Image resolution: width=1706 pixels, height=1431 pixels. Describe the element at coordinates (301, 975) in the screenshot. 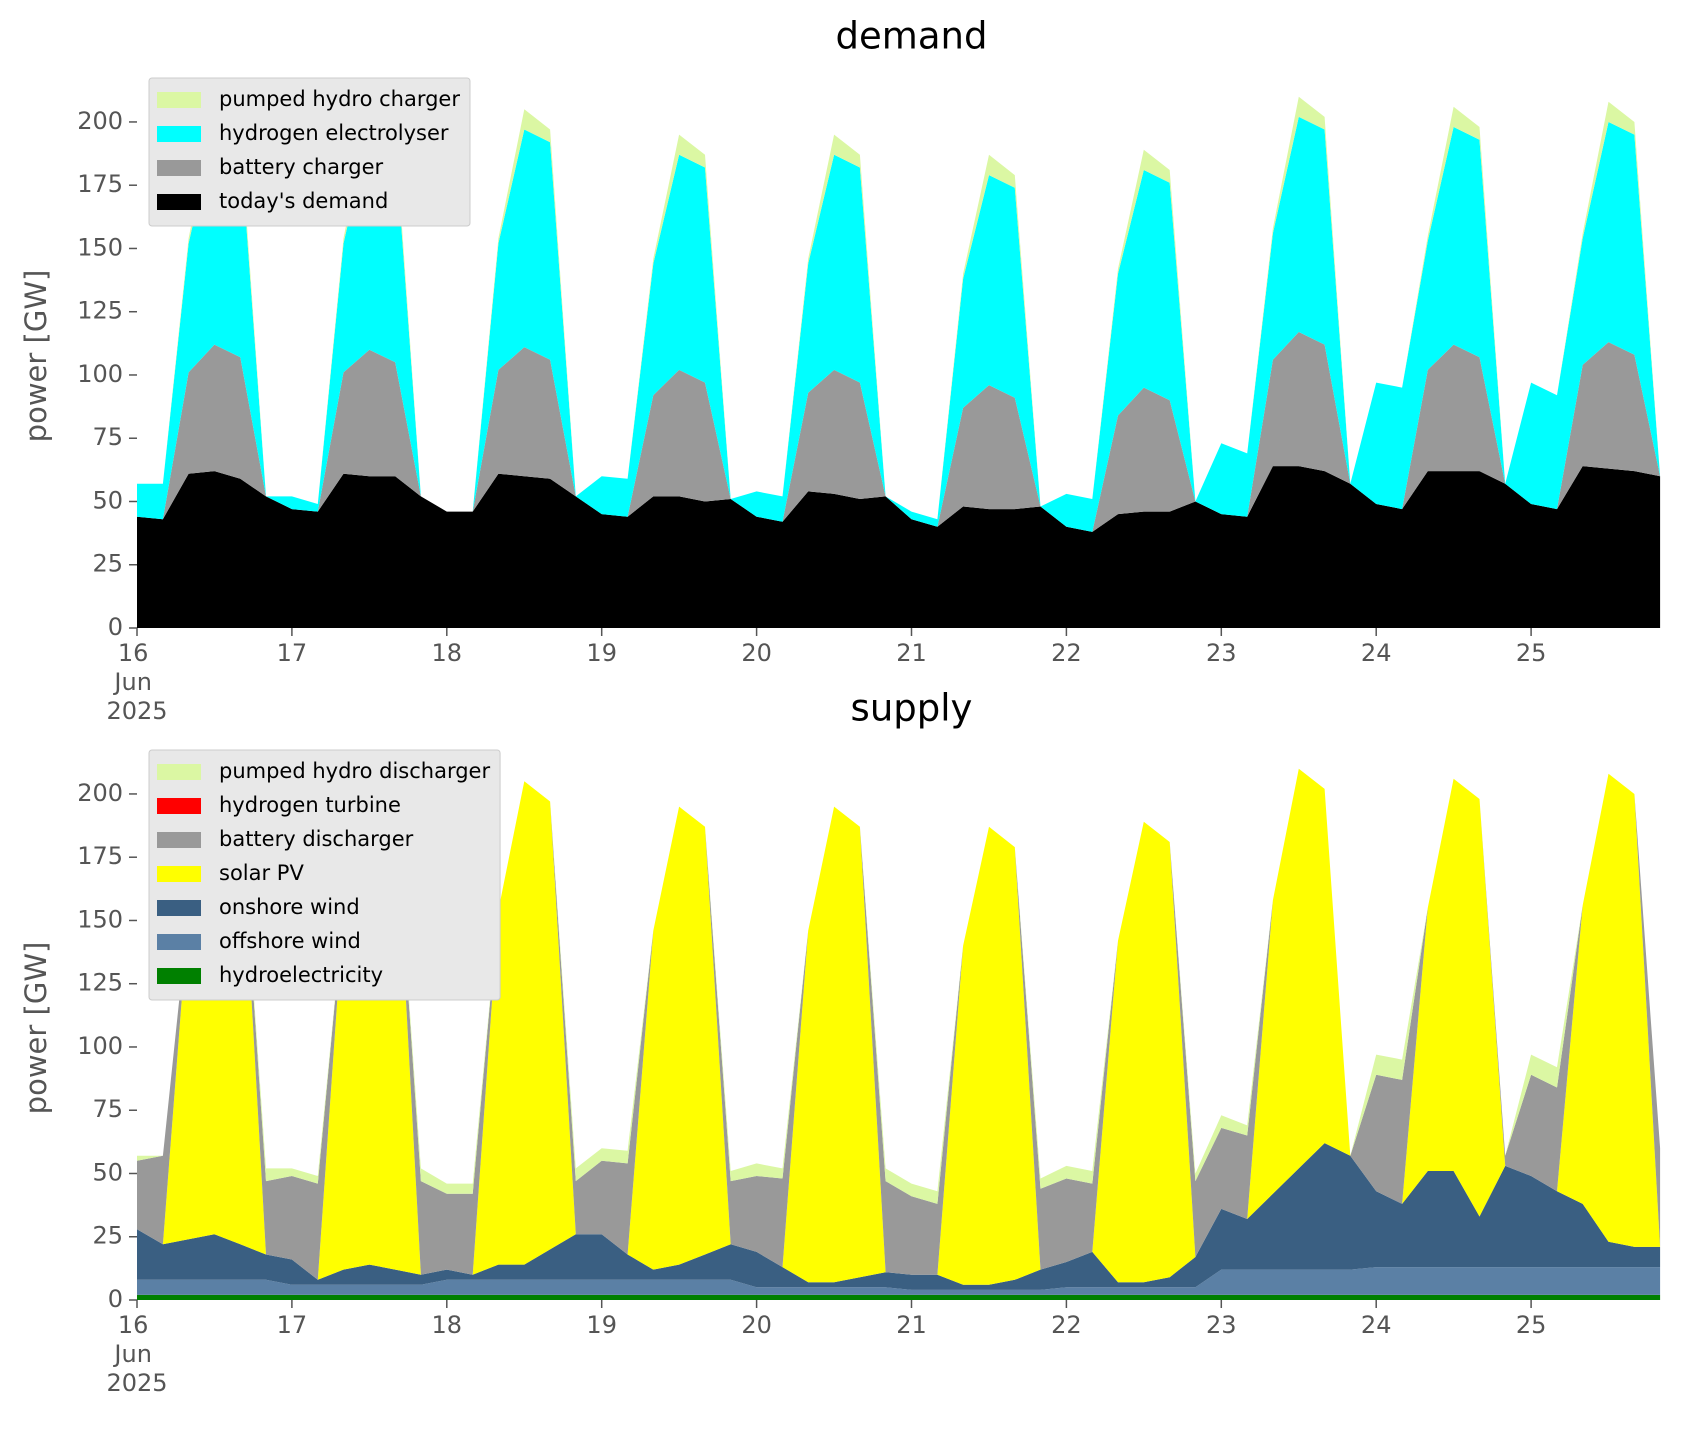

I see `legend-label: hydroelectricity` at that location.